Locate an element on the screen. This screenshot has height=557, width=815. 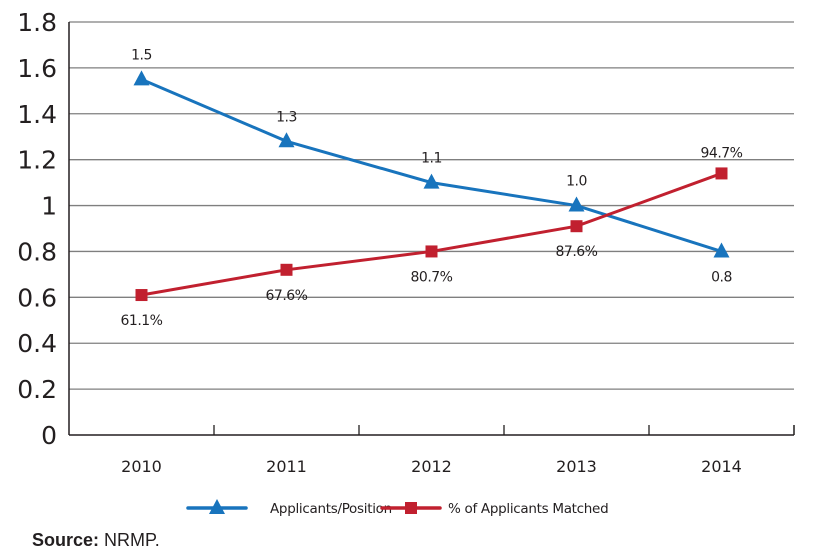
data-label: 1.3 is located at coordinates (286, 117).